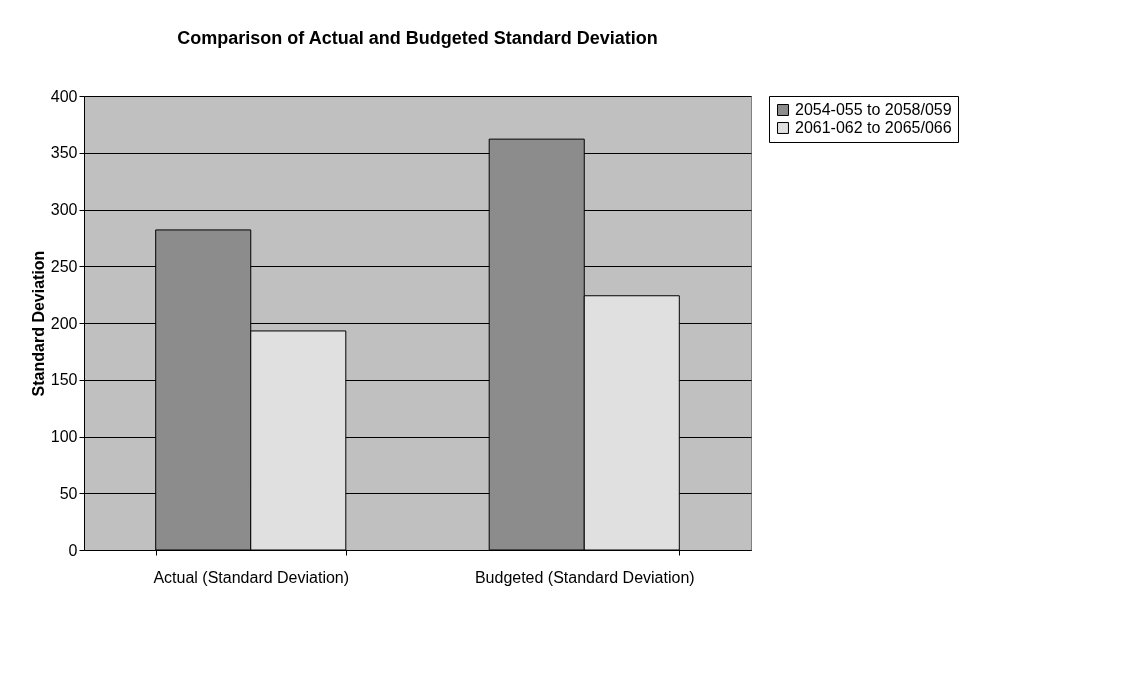  I want to click on legend-label: 2061-062 to 2065/066, so click(873, 127).